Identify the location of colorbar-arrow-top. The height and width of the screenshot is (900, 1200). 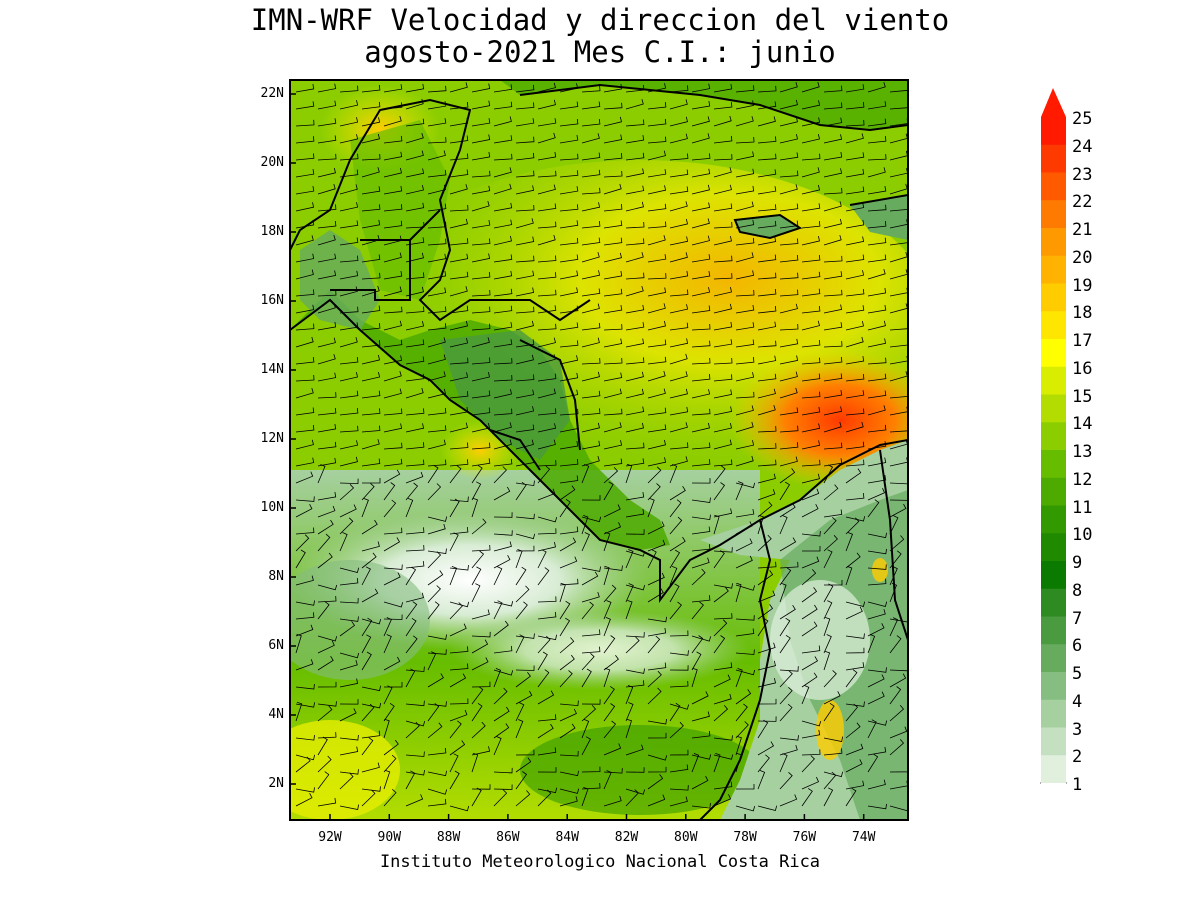
(1053, 102).